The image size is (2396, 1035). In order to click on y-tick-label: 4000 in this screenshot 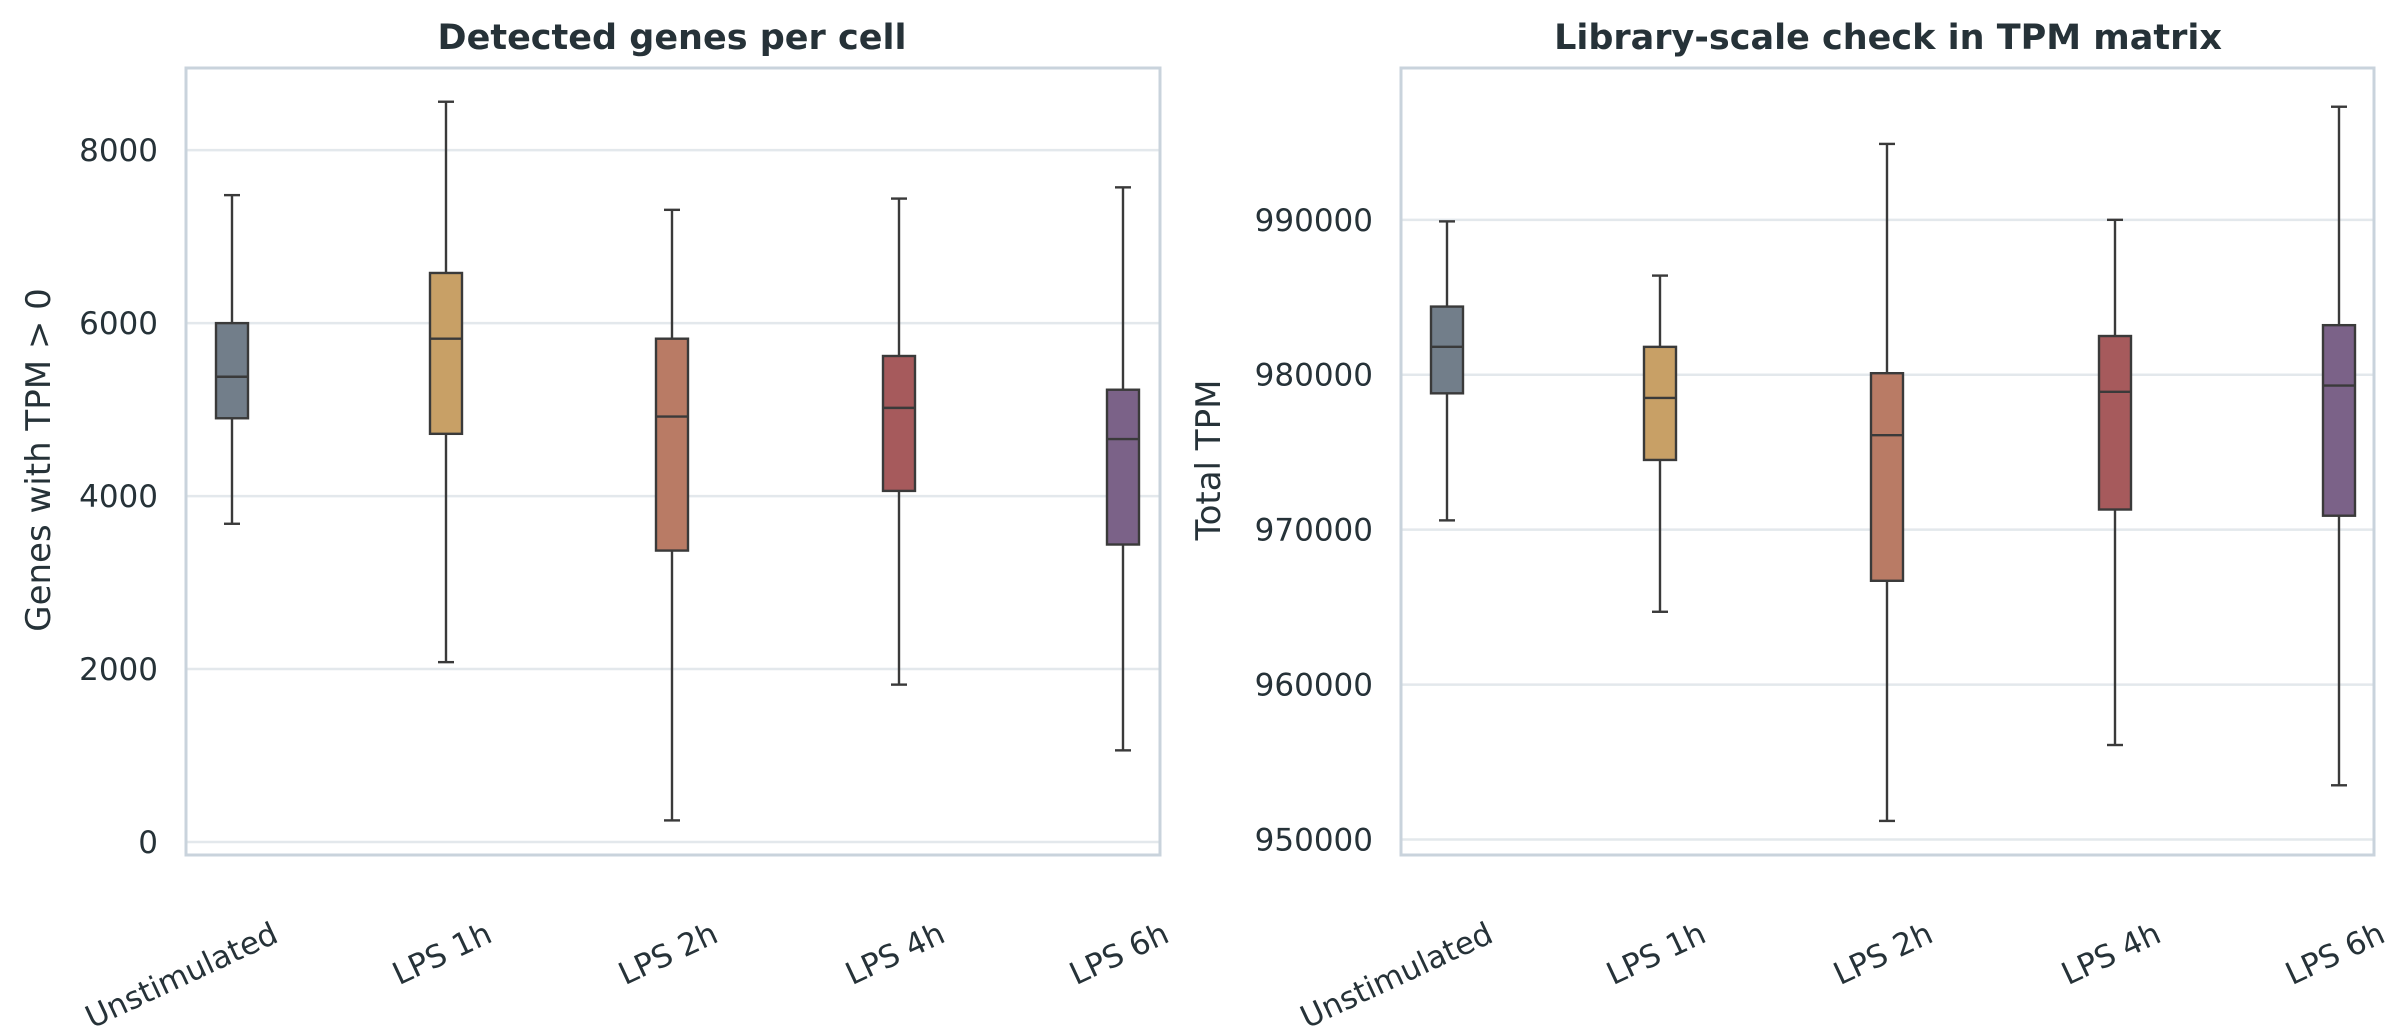, I will do `click(118, 497)`.